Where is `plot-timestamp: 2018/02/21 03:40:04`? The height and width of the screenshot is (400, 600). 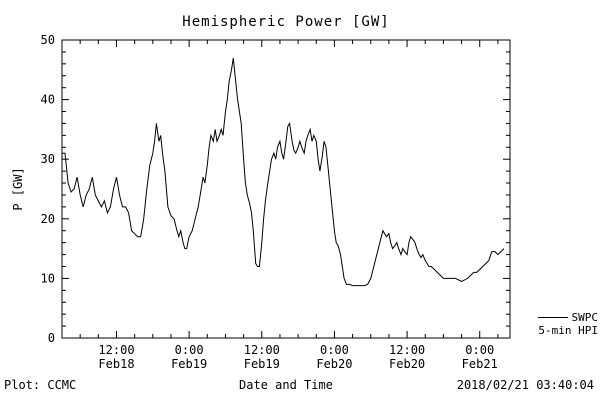
plot-timestamp: 2018/02/21 03:40:04 is located at coordinates (525, 385).